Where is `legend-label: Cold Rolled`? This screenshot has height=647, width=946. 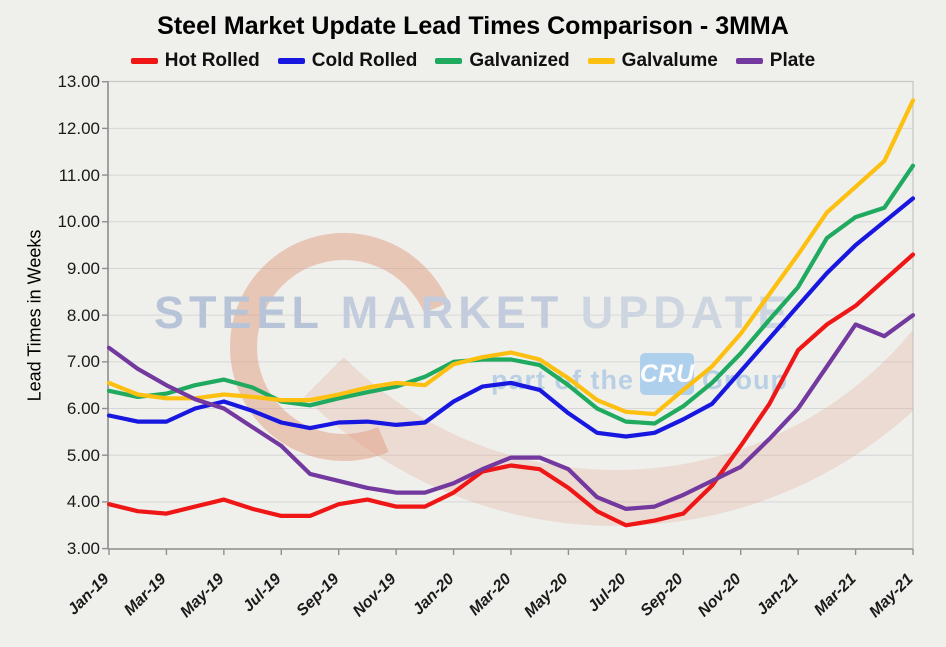 legend-label: Cold Rolled is located at coordinates (364, 60).